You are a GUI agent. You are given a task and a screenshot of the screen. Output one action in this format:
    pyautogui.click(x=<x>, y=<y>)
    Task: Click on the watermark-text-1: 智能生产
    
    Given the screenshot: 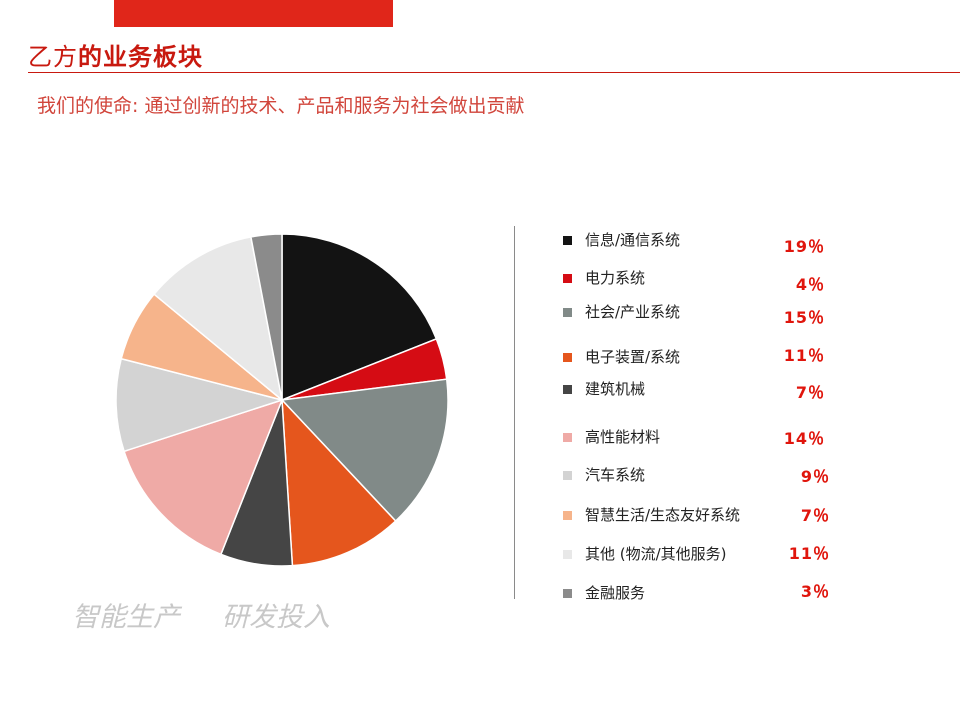 What is the action you would take?
    pyautogui.click(x=126, y=617)
    